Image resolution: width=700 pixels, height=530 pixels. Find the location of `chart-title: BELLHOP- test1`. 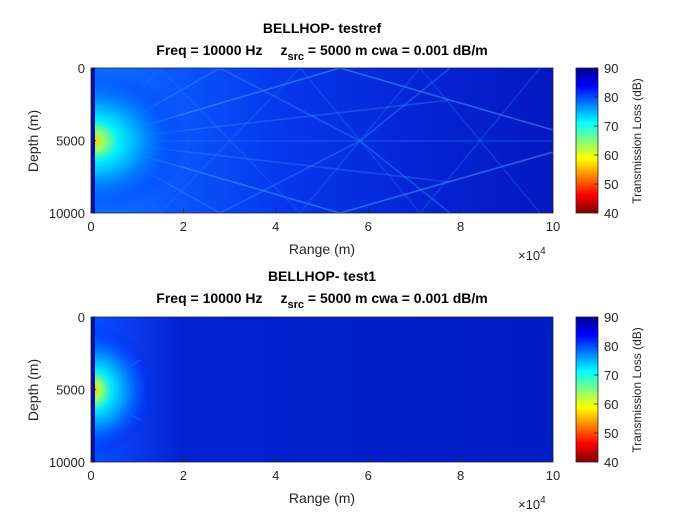

chart-title: BELLHOP- test1 is located at coordinates (322, 276).